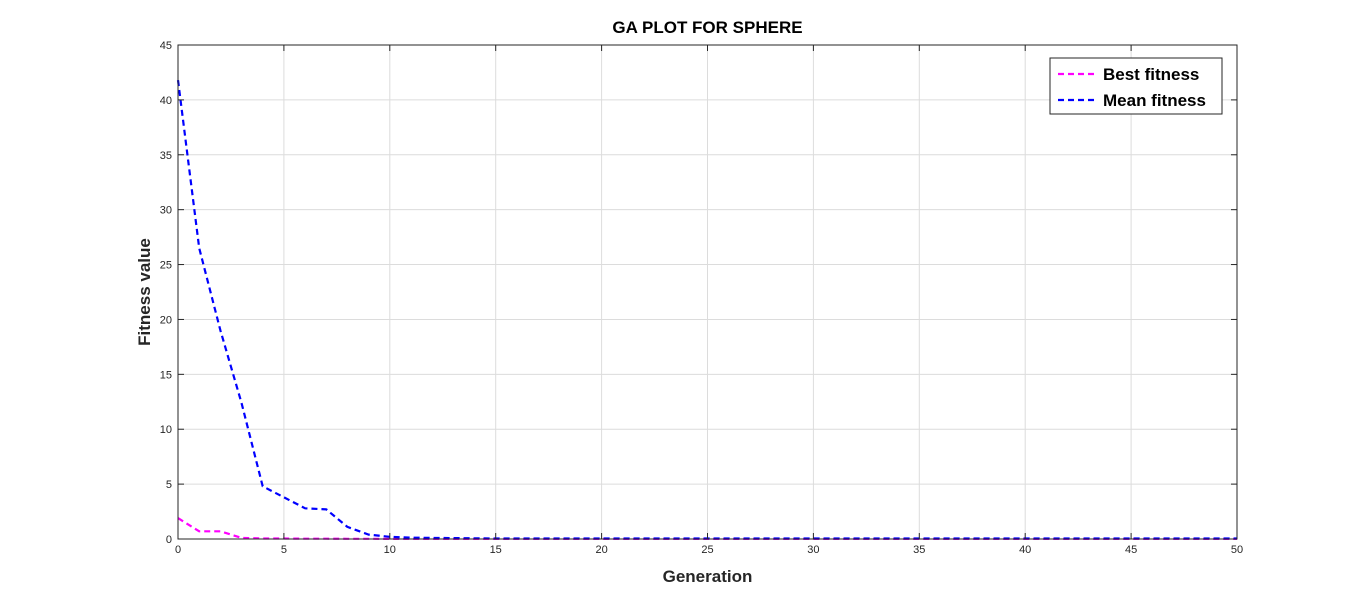 The height and width of the screenshot is (604, 1366). I want to click on y-tick-label: 40, so click(166, 101).